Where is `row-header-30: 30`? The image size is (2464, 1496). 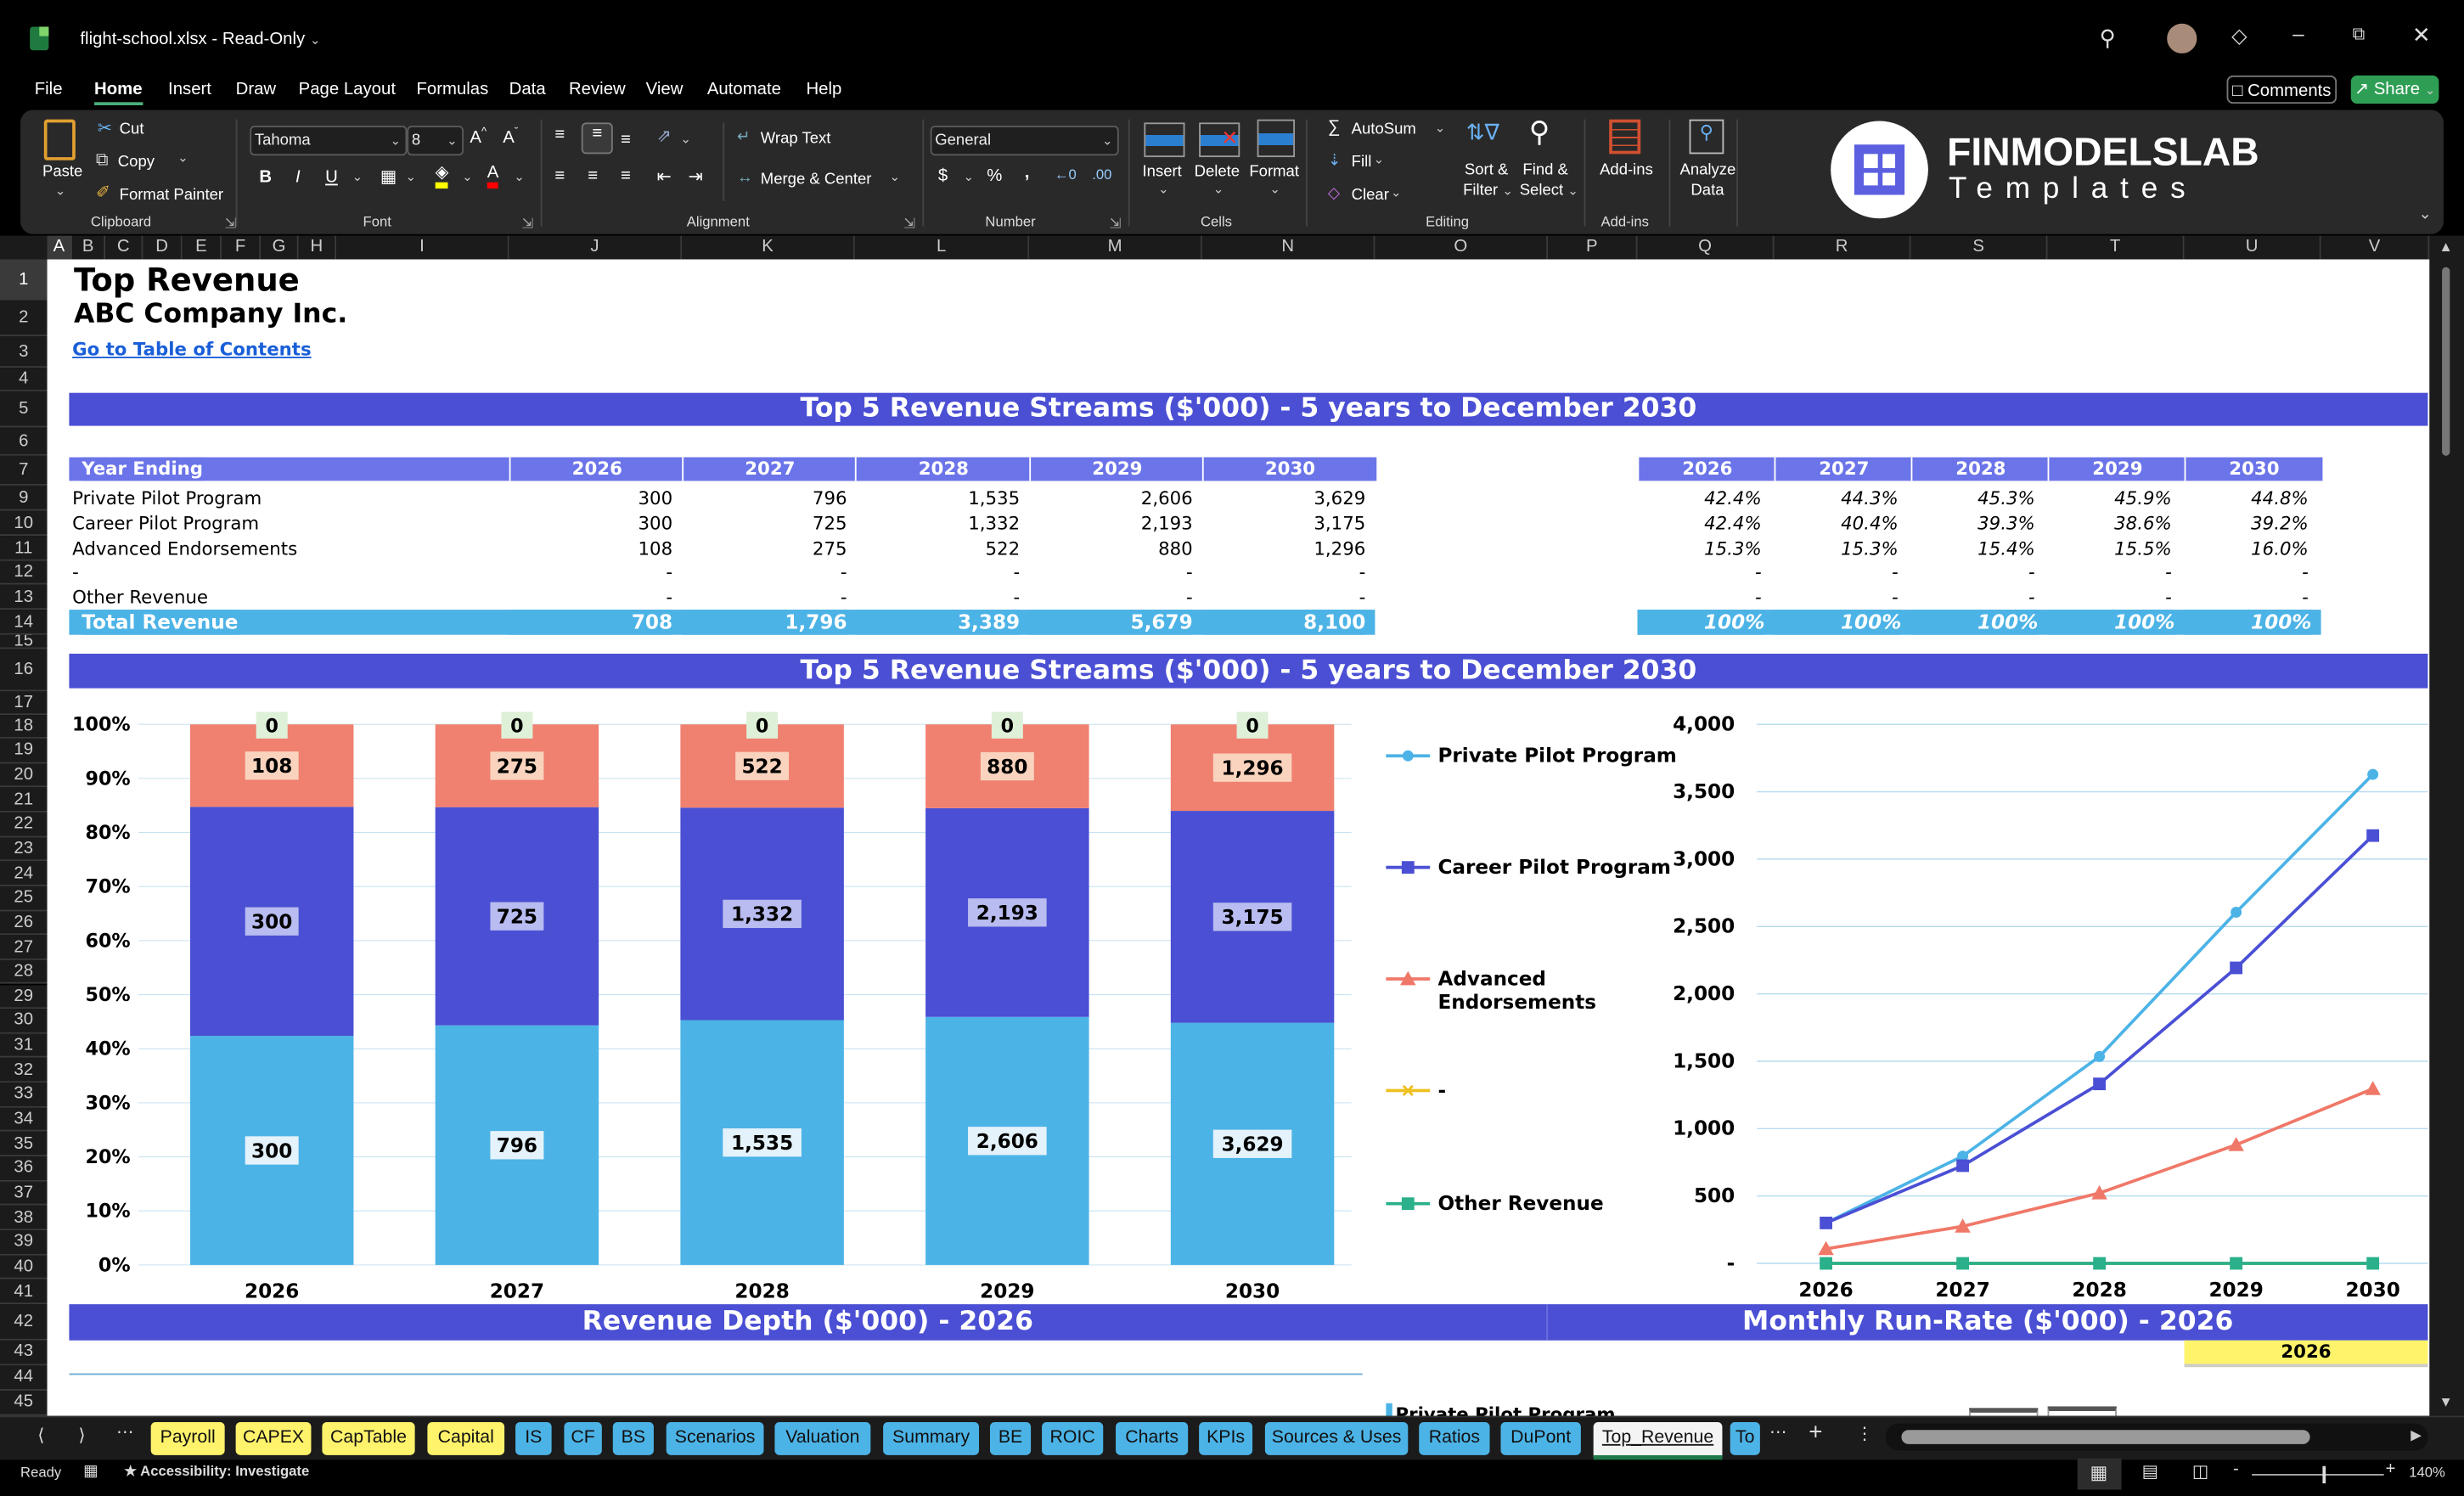
row-header-30: 30 is located at coordinates (24, 1021).